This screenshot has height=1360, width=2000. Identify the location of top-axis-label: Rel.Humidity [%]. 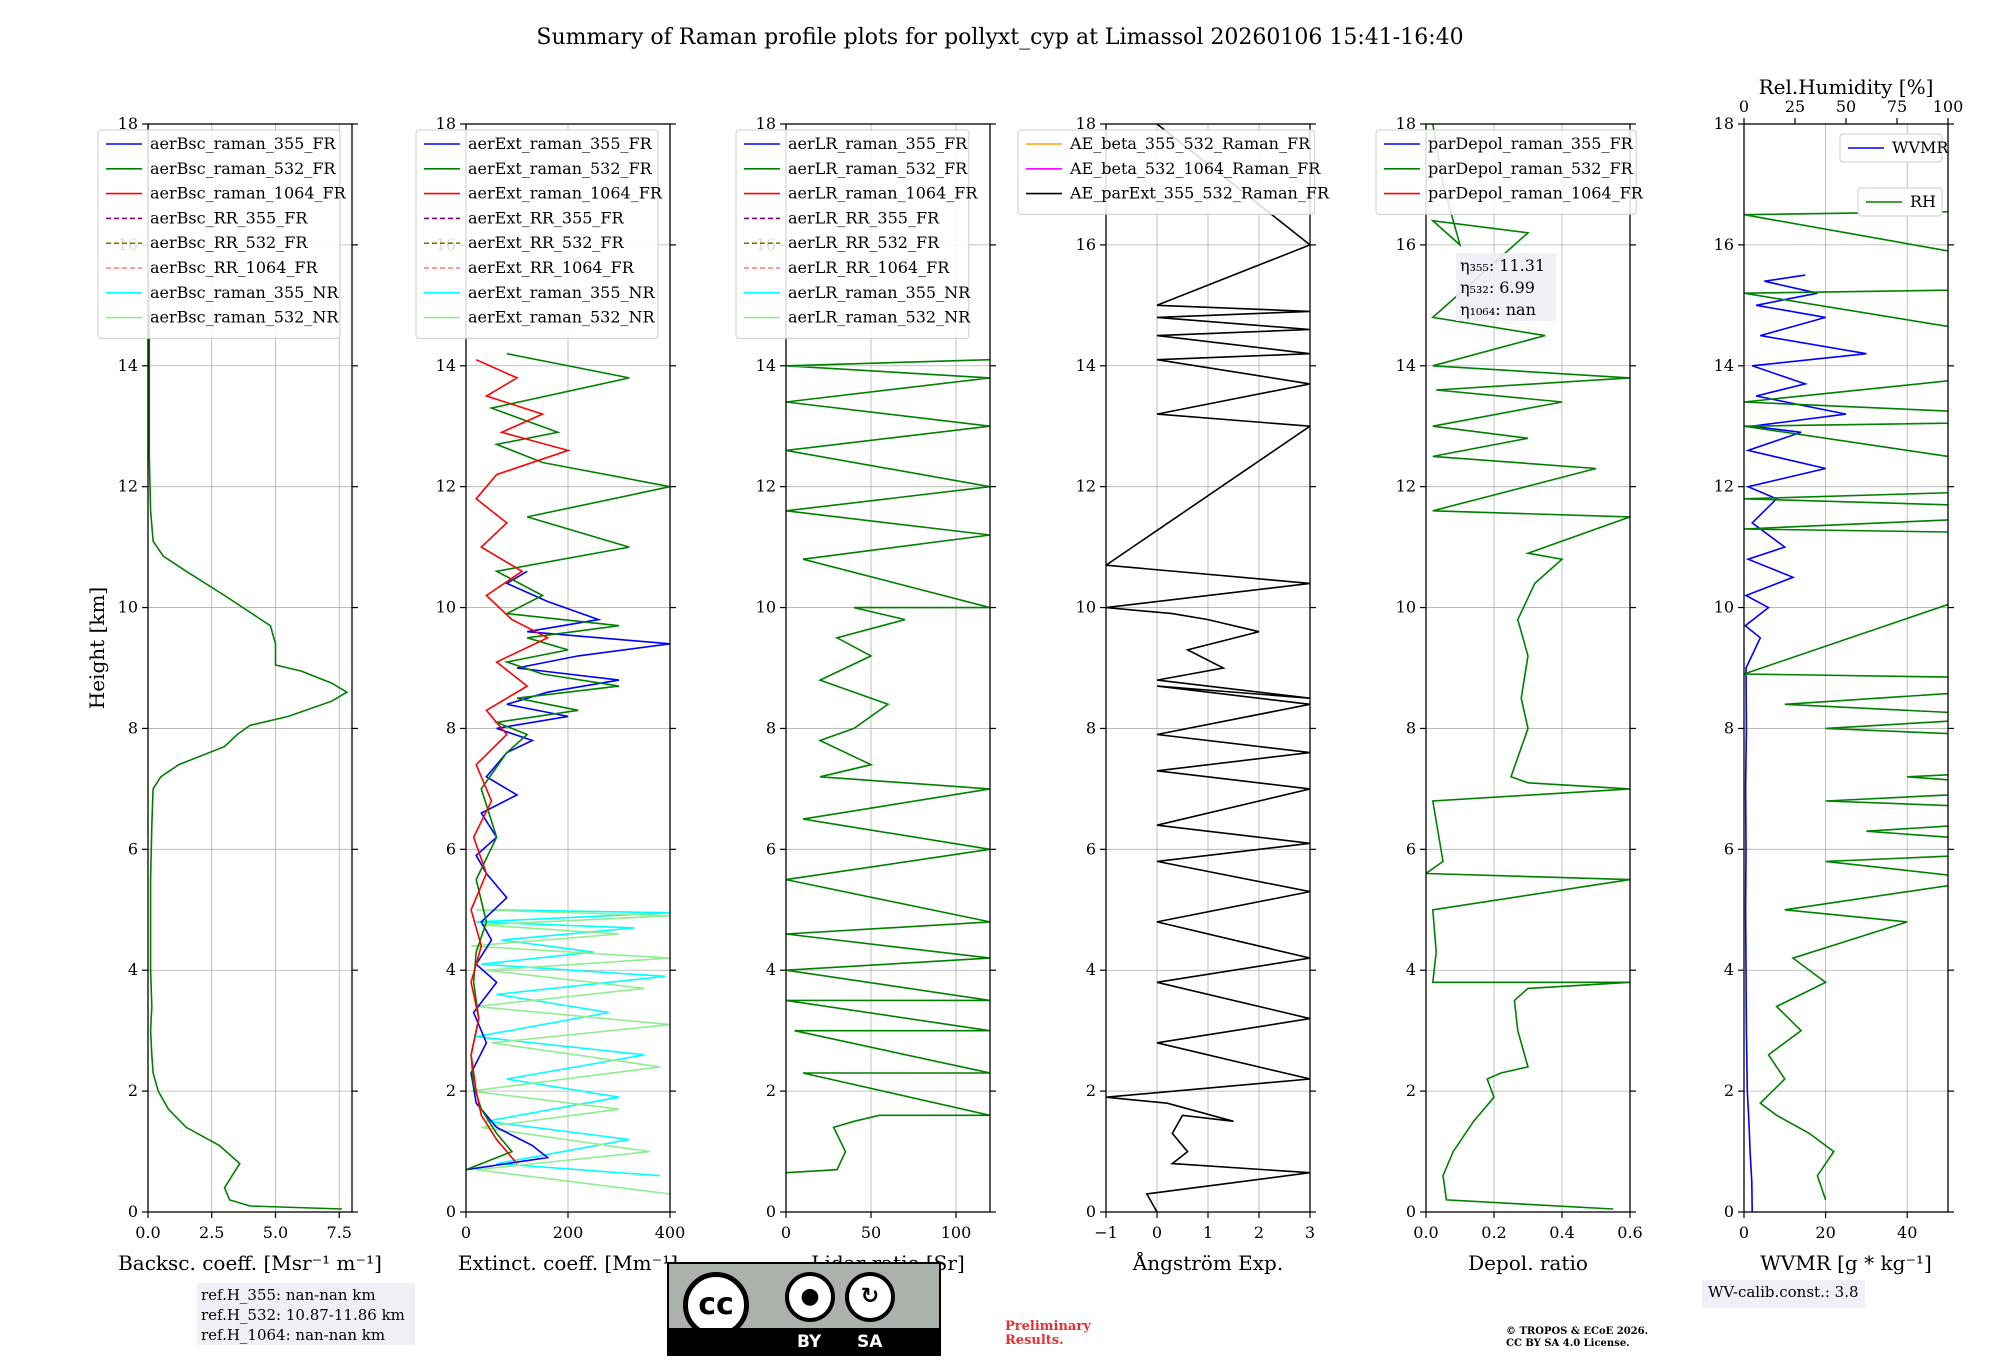
(1846, 87).